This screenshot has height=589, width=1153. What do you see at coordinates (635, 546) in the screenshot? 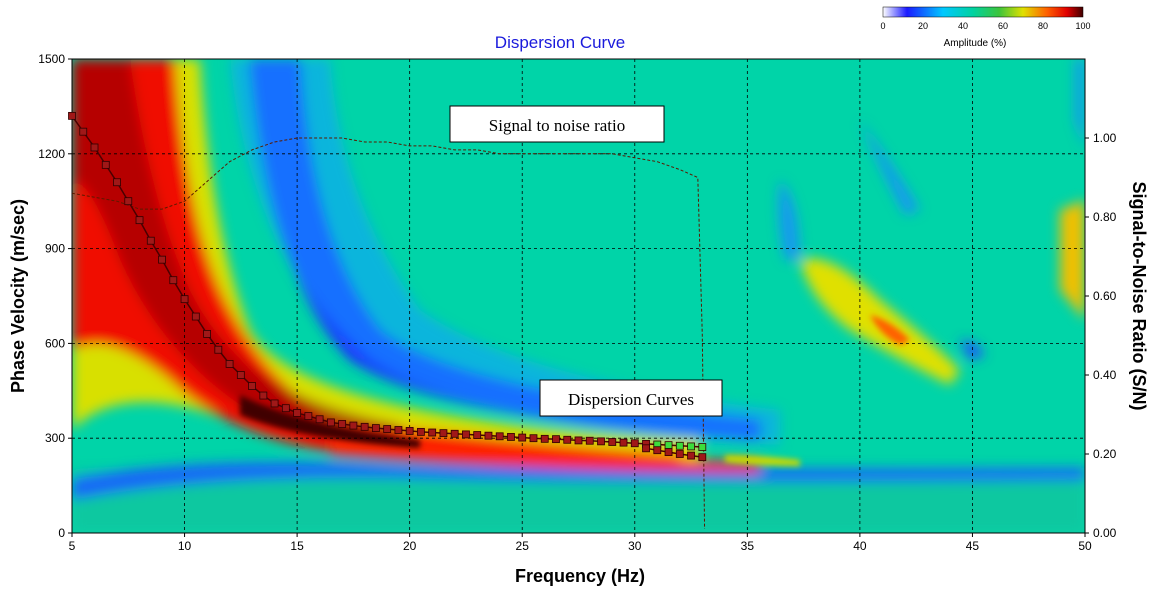
I see `x-tick-label: 30` at bounding box center [635, 546].